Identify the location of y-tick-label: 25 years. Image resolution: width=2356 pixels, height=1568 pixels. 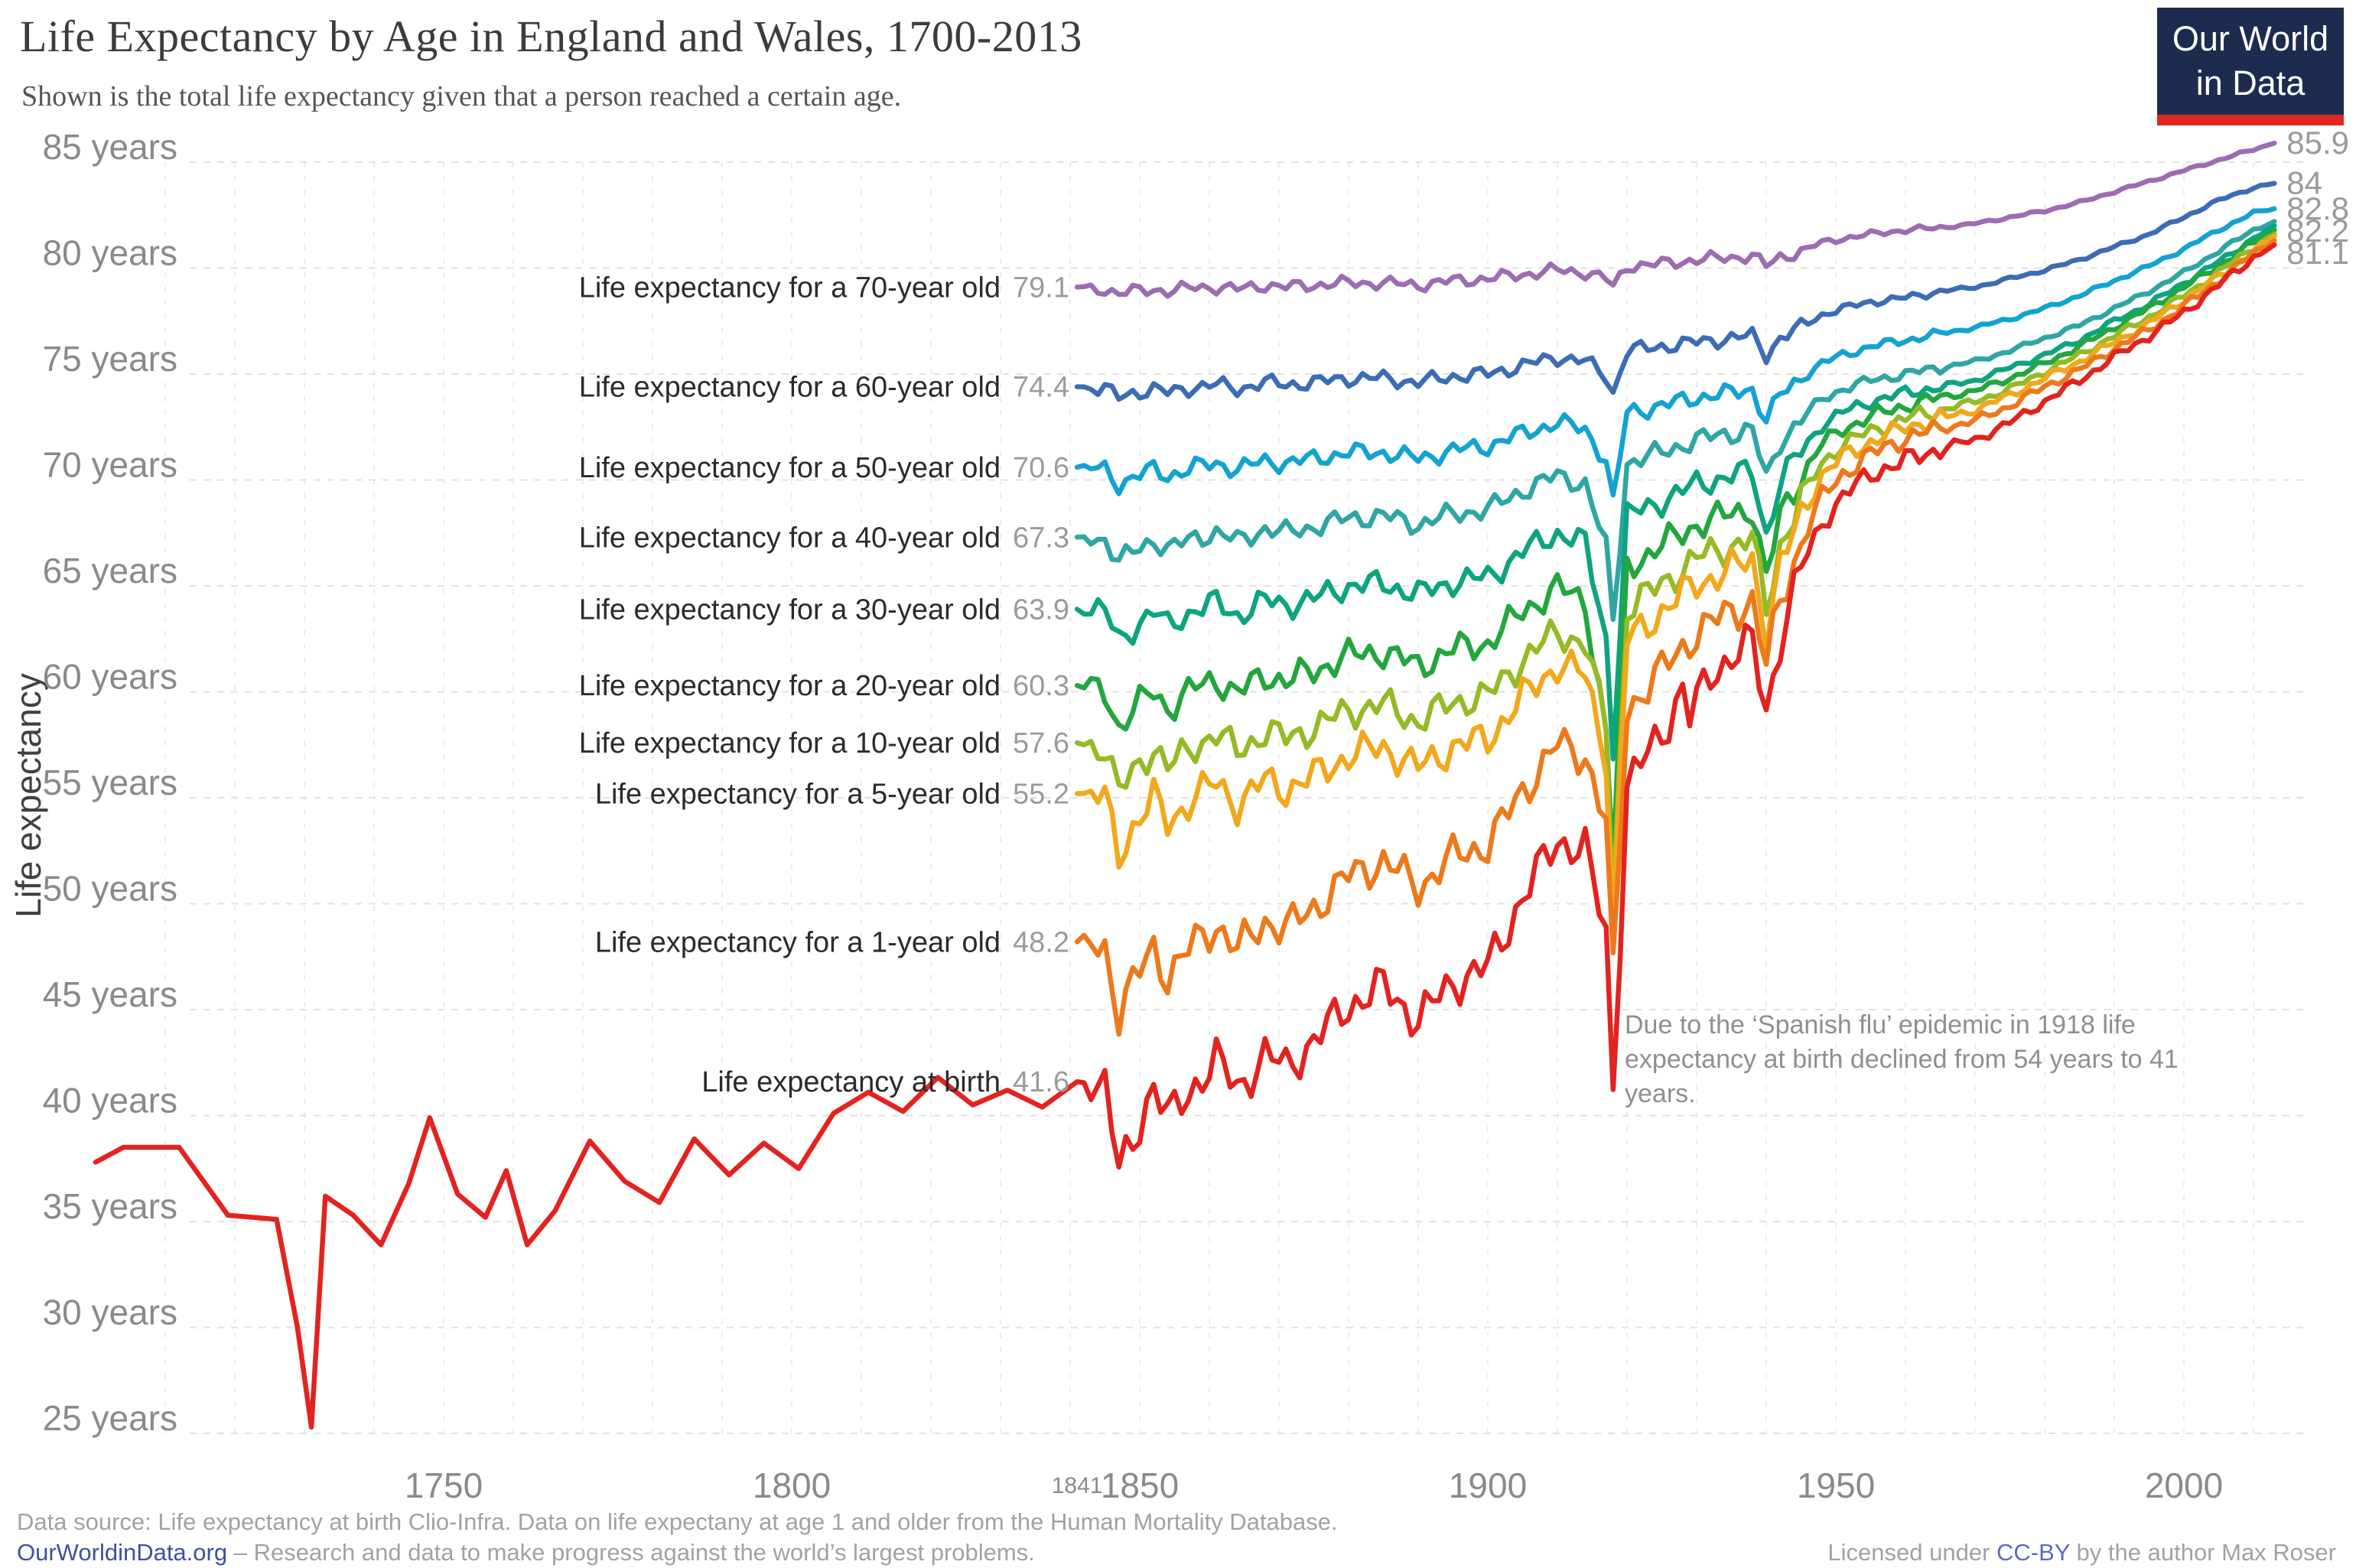
(110, 1418).